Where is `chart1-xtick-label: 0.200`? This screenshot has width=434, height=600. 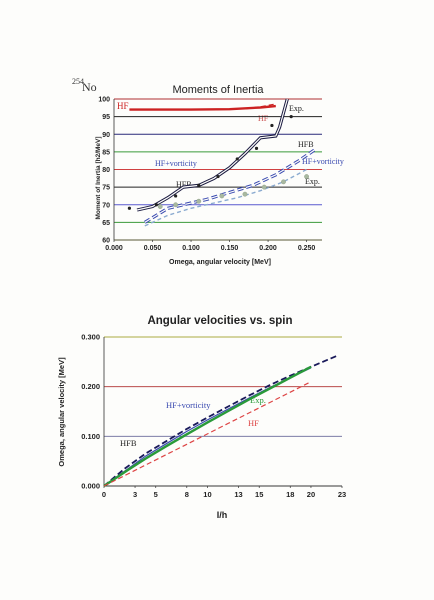
chart1-xtick-label: 0.200 is located at coordinates (268, 248).